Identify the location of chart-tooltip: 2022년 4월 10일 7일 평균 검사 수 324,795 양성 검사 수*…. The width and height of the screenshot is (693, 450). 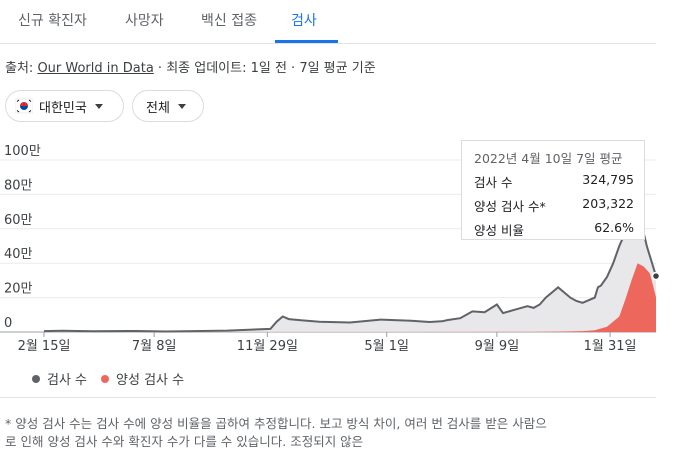
(553, 190).